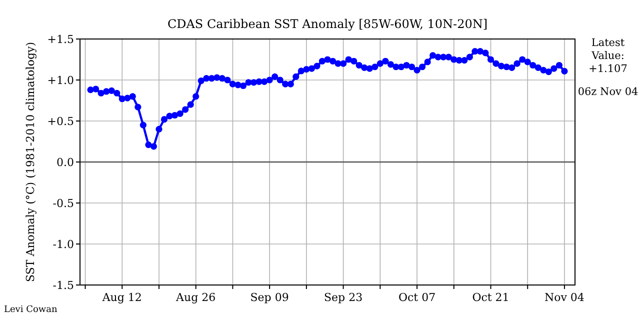  What do you see at coordinates (269, 297) in the screenshot?
I see `x-tick-label: Sep 09` at bounding box center [269, 297].